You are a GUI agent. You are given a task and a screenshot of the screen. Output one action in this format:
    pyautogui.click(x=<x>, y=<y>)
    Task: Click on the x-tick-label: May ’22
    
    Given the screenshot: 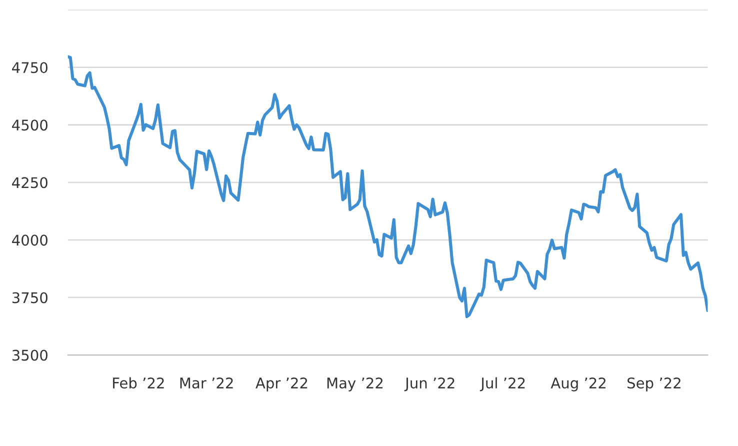 What is the action you would take?
    pyautogui.click(x=355, y=384)
    